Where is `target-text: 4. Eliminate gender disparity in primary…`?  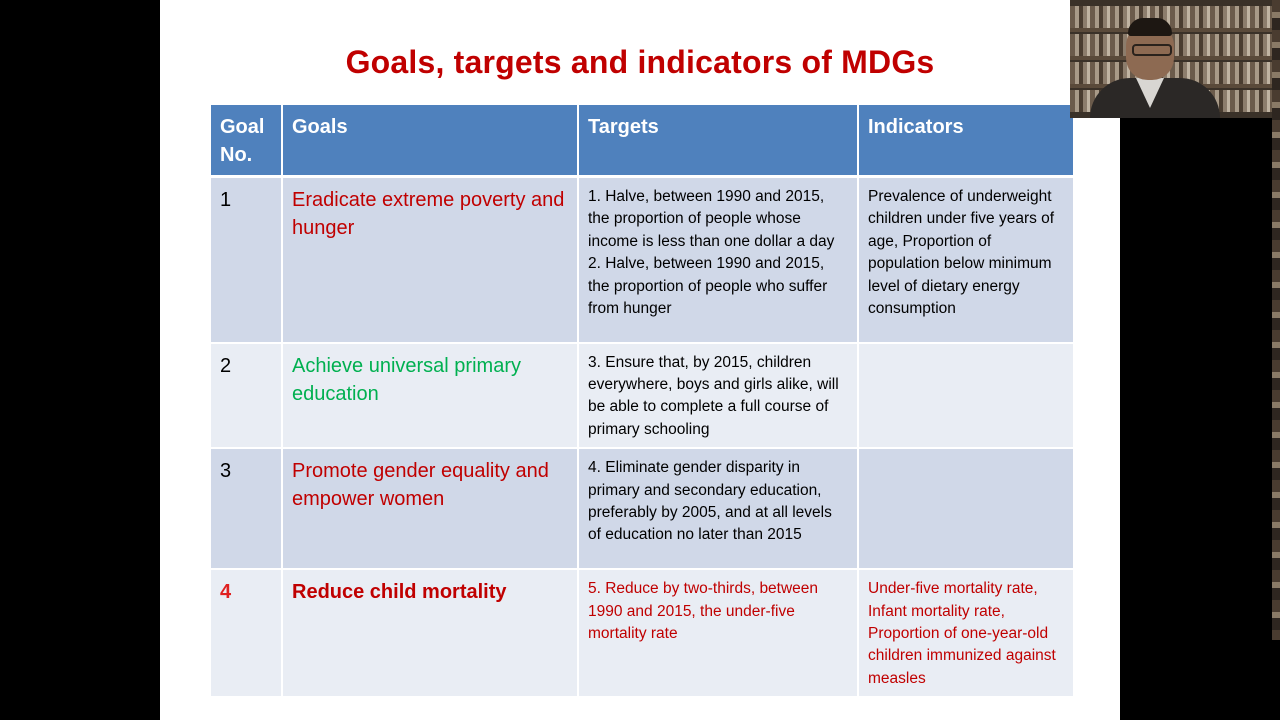 target-text: 4. Eliminate gender disparity in primary… is located at coordinates (710, 501).